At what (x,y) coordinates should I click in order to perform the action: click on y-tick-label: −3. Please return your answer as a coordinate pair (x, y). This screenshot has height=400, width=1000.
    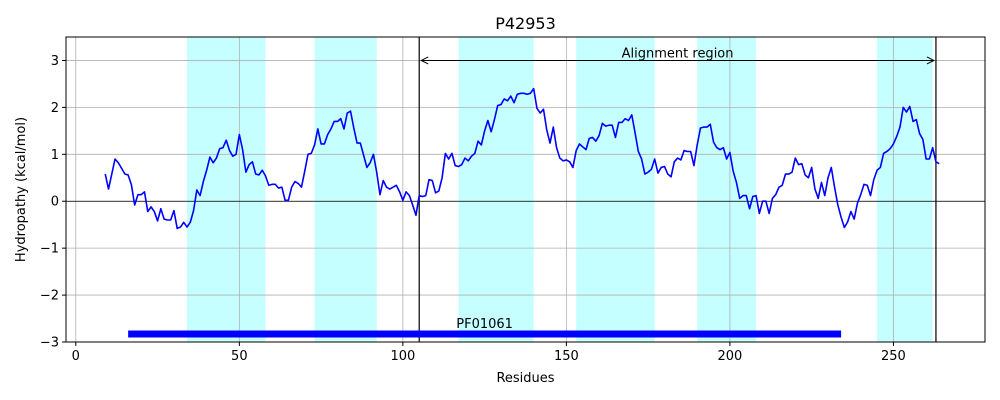
    Looking at the image, I should click on (49, 343).